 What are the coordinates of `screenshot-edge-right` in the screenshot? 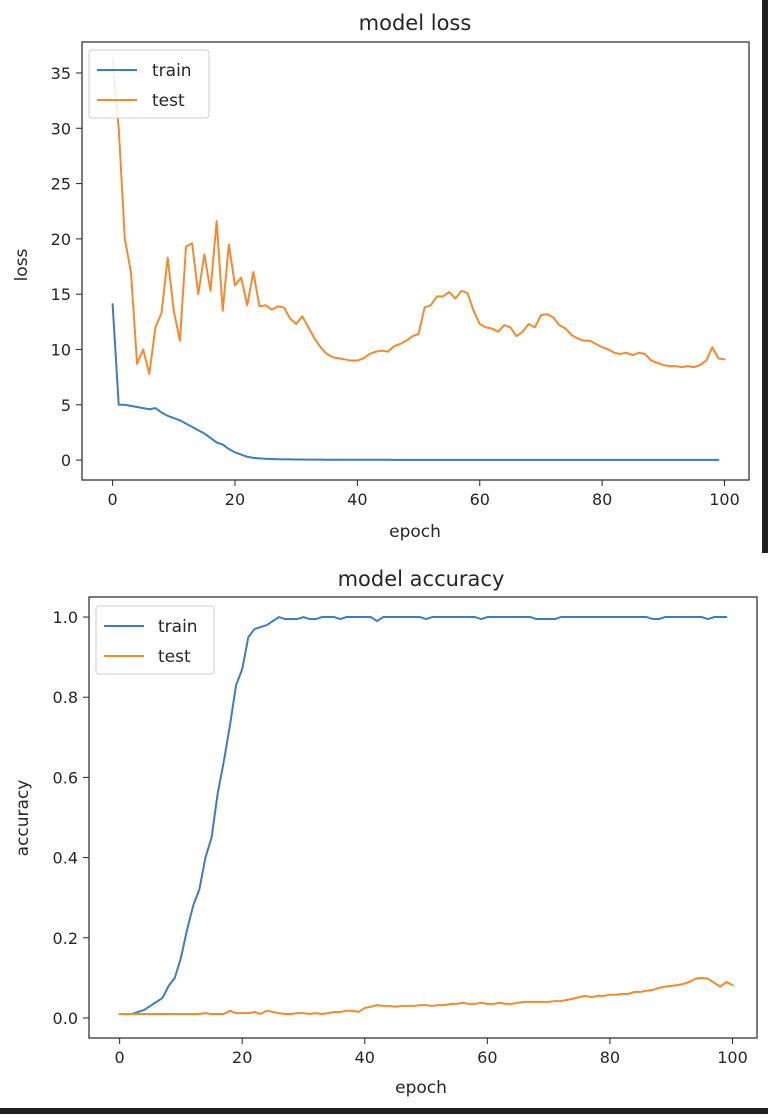 It's located at (765, 276).